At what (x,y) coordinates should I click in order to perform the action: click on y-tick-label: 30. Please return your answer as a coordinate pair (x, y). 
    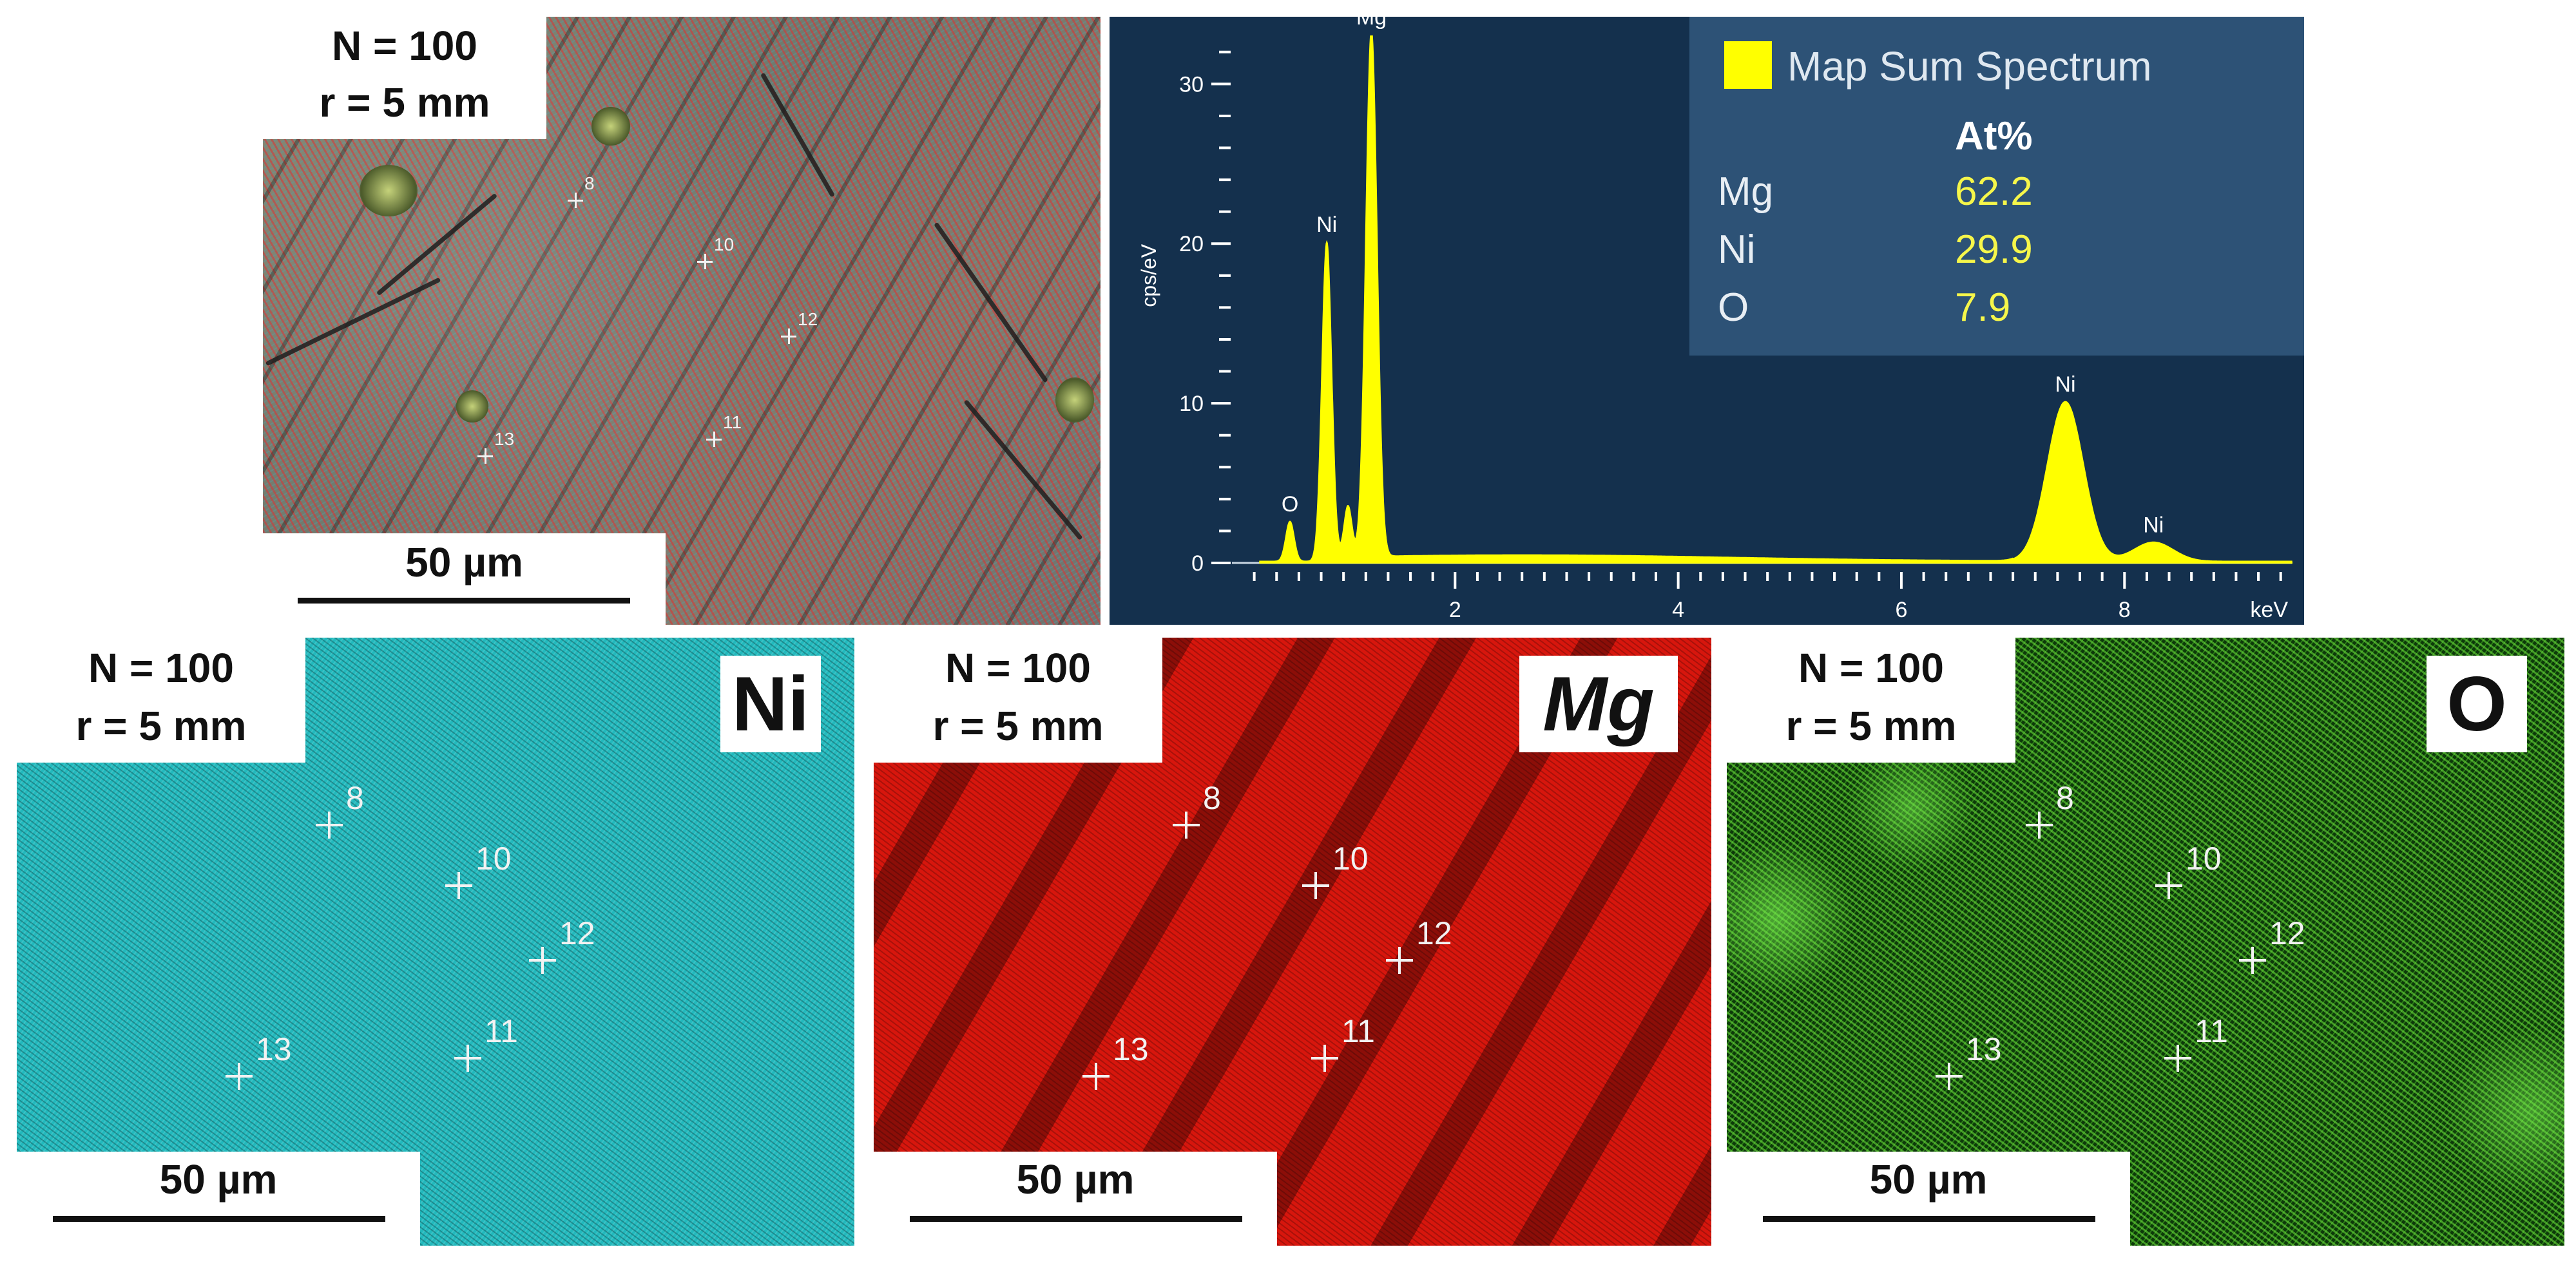
    Looking at the image, I should click on (1191, 84).